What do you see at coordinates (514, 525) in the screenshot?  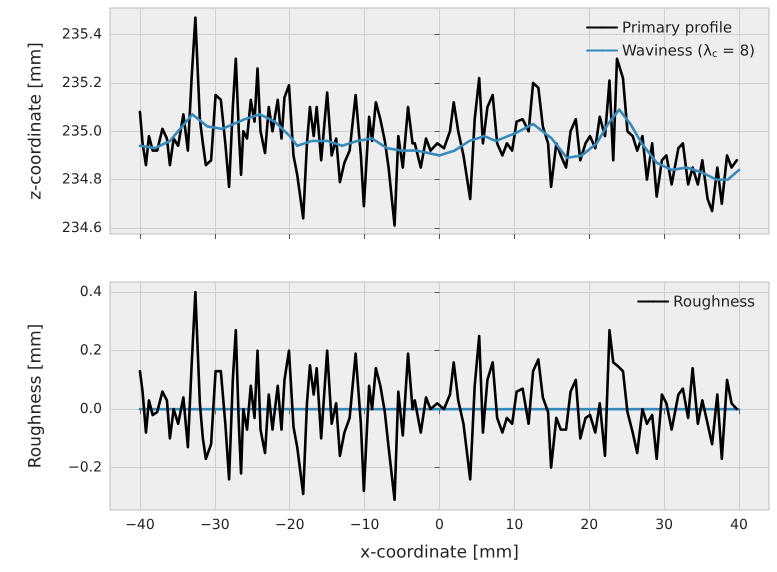 I see `x-tick-label: 10` at bounding box center [514, 525].